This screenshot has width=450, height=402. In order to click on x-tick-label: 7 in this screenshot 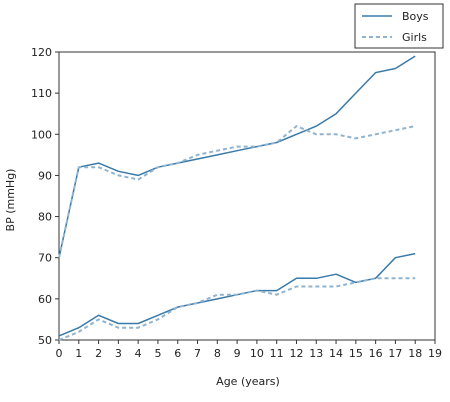, I will do `click(197, 353)`.